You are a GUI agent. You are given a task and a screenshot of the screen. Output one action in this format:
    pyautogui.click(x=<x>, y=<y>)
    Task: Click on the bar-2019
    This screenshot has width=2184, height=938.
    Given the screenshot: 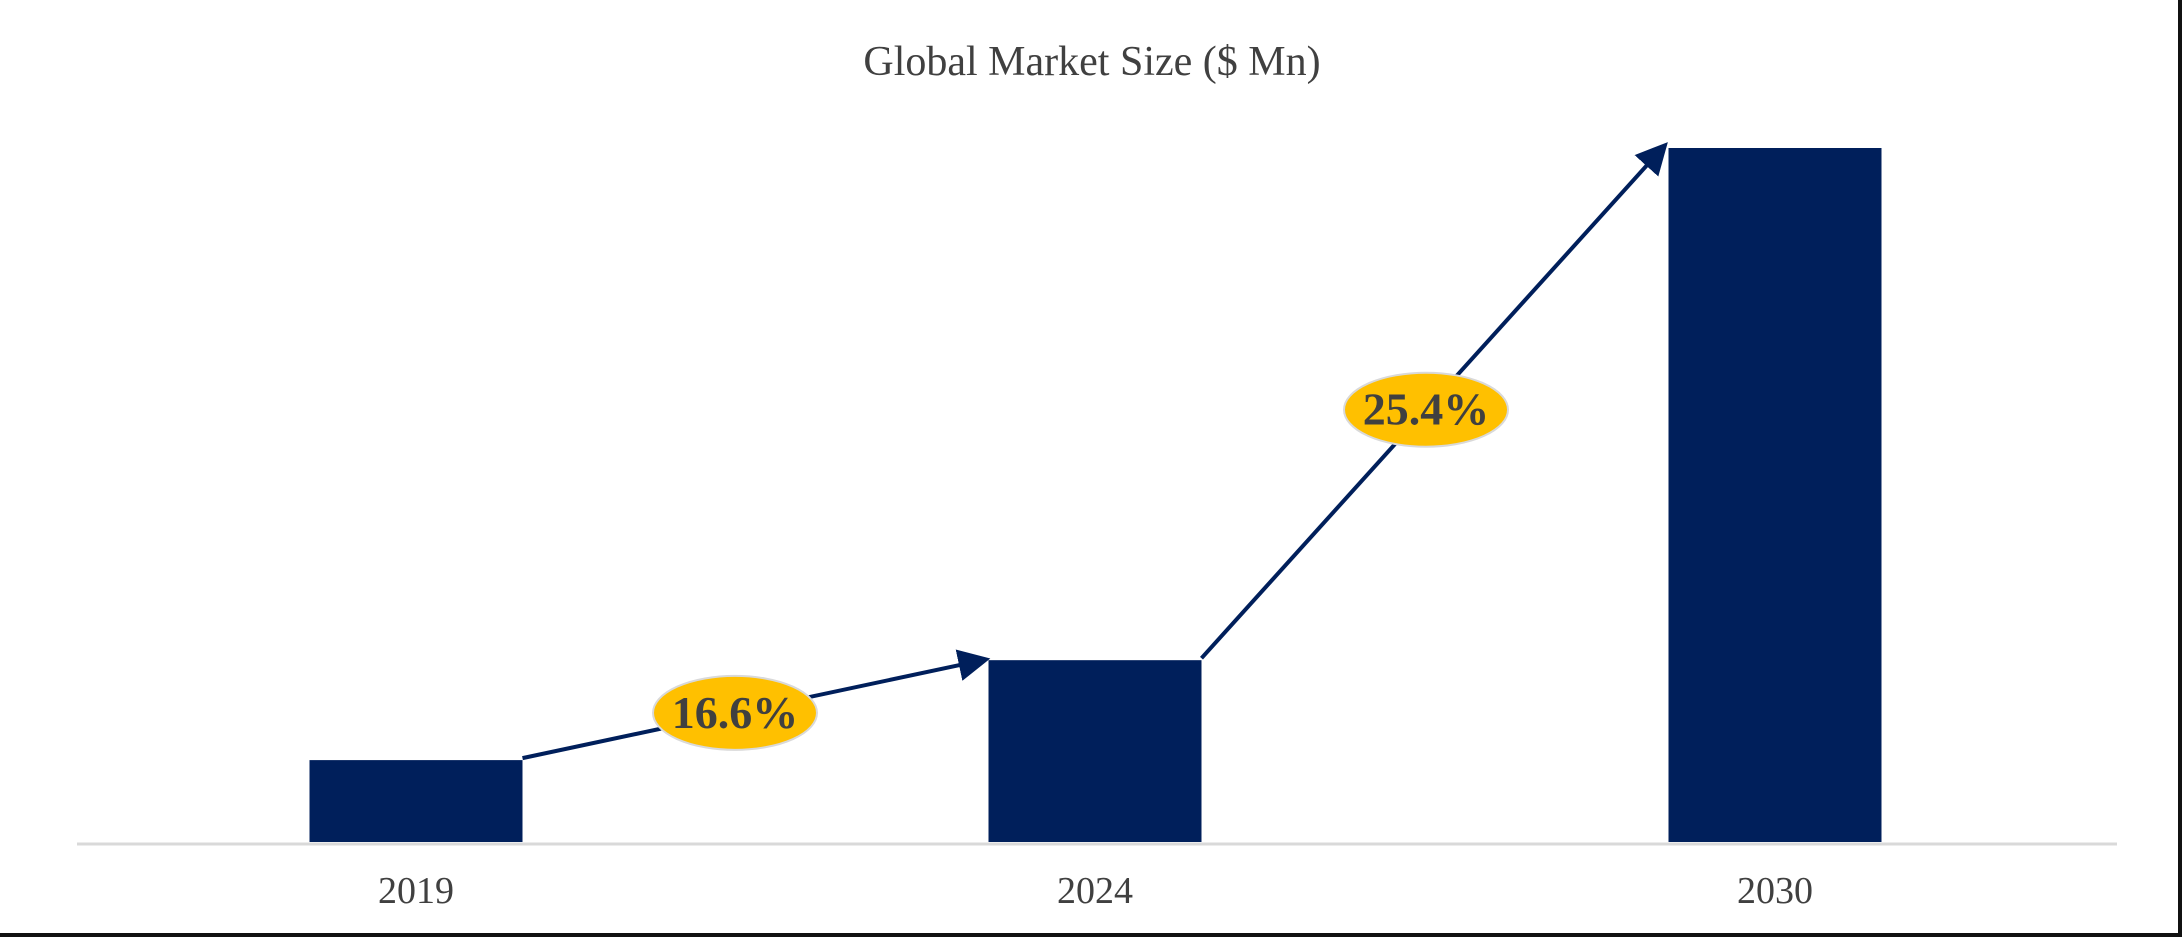 What is the action you would take?
    pyautogui.click(x=416, y=801)
    